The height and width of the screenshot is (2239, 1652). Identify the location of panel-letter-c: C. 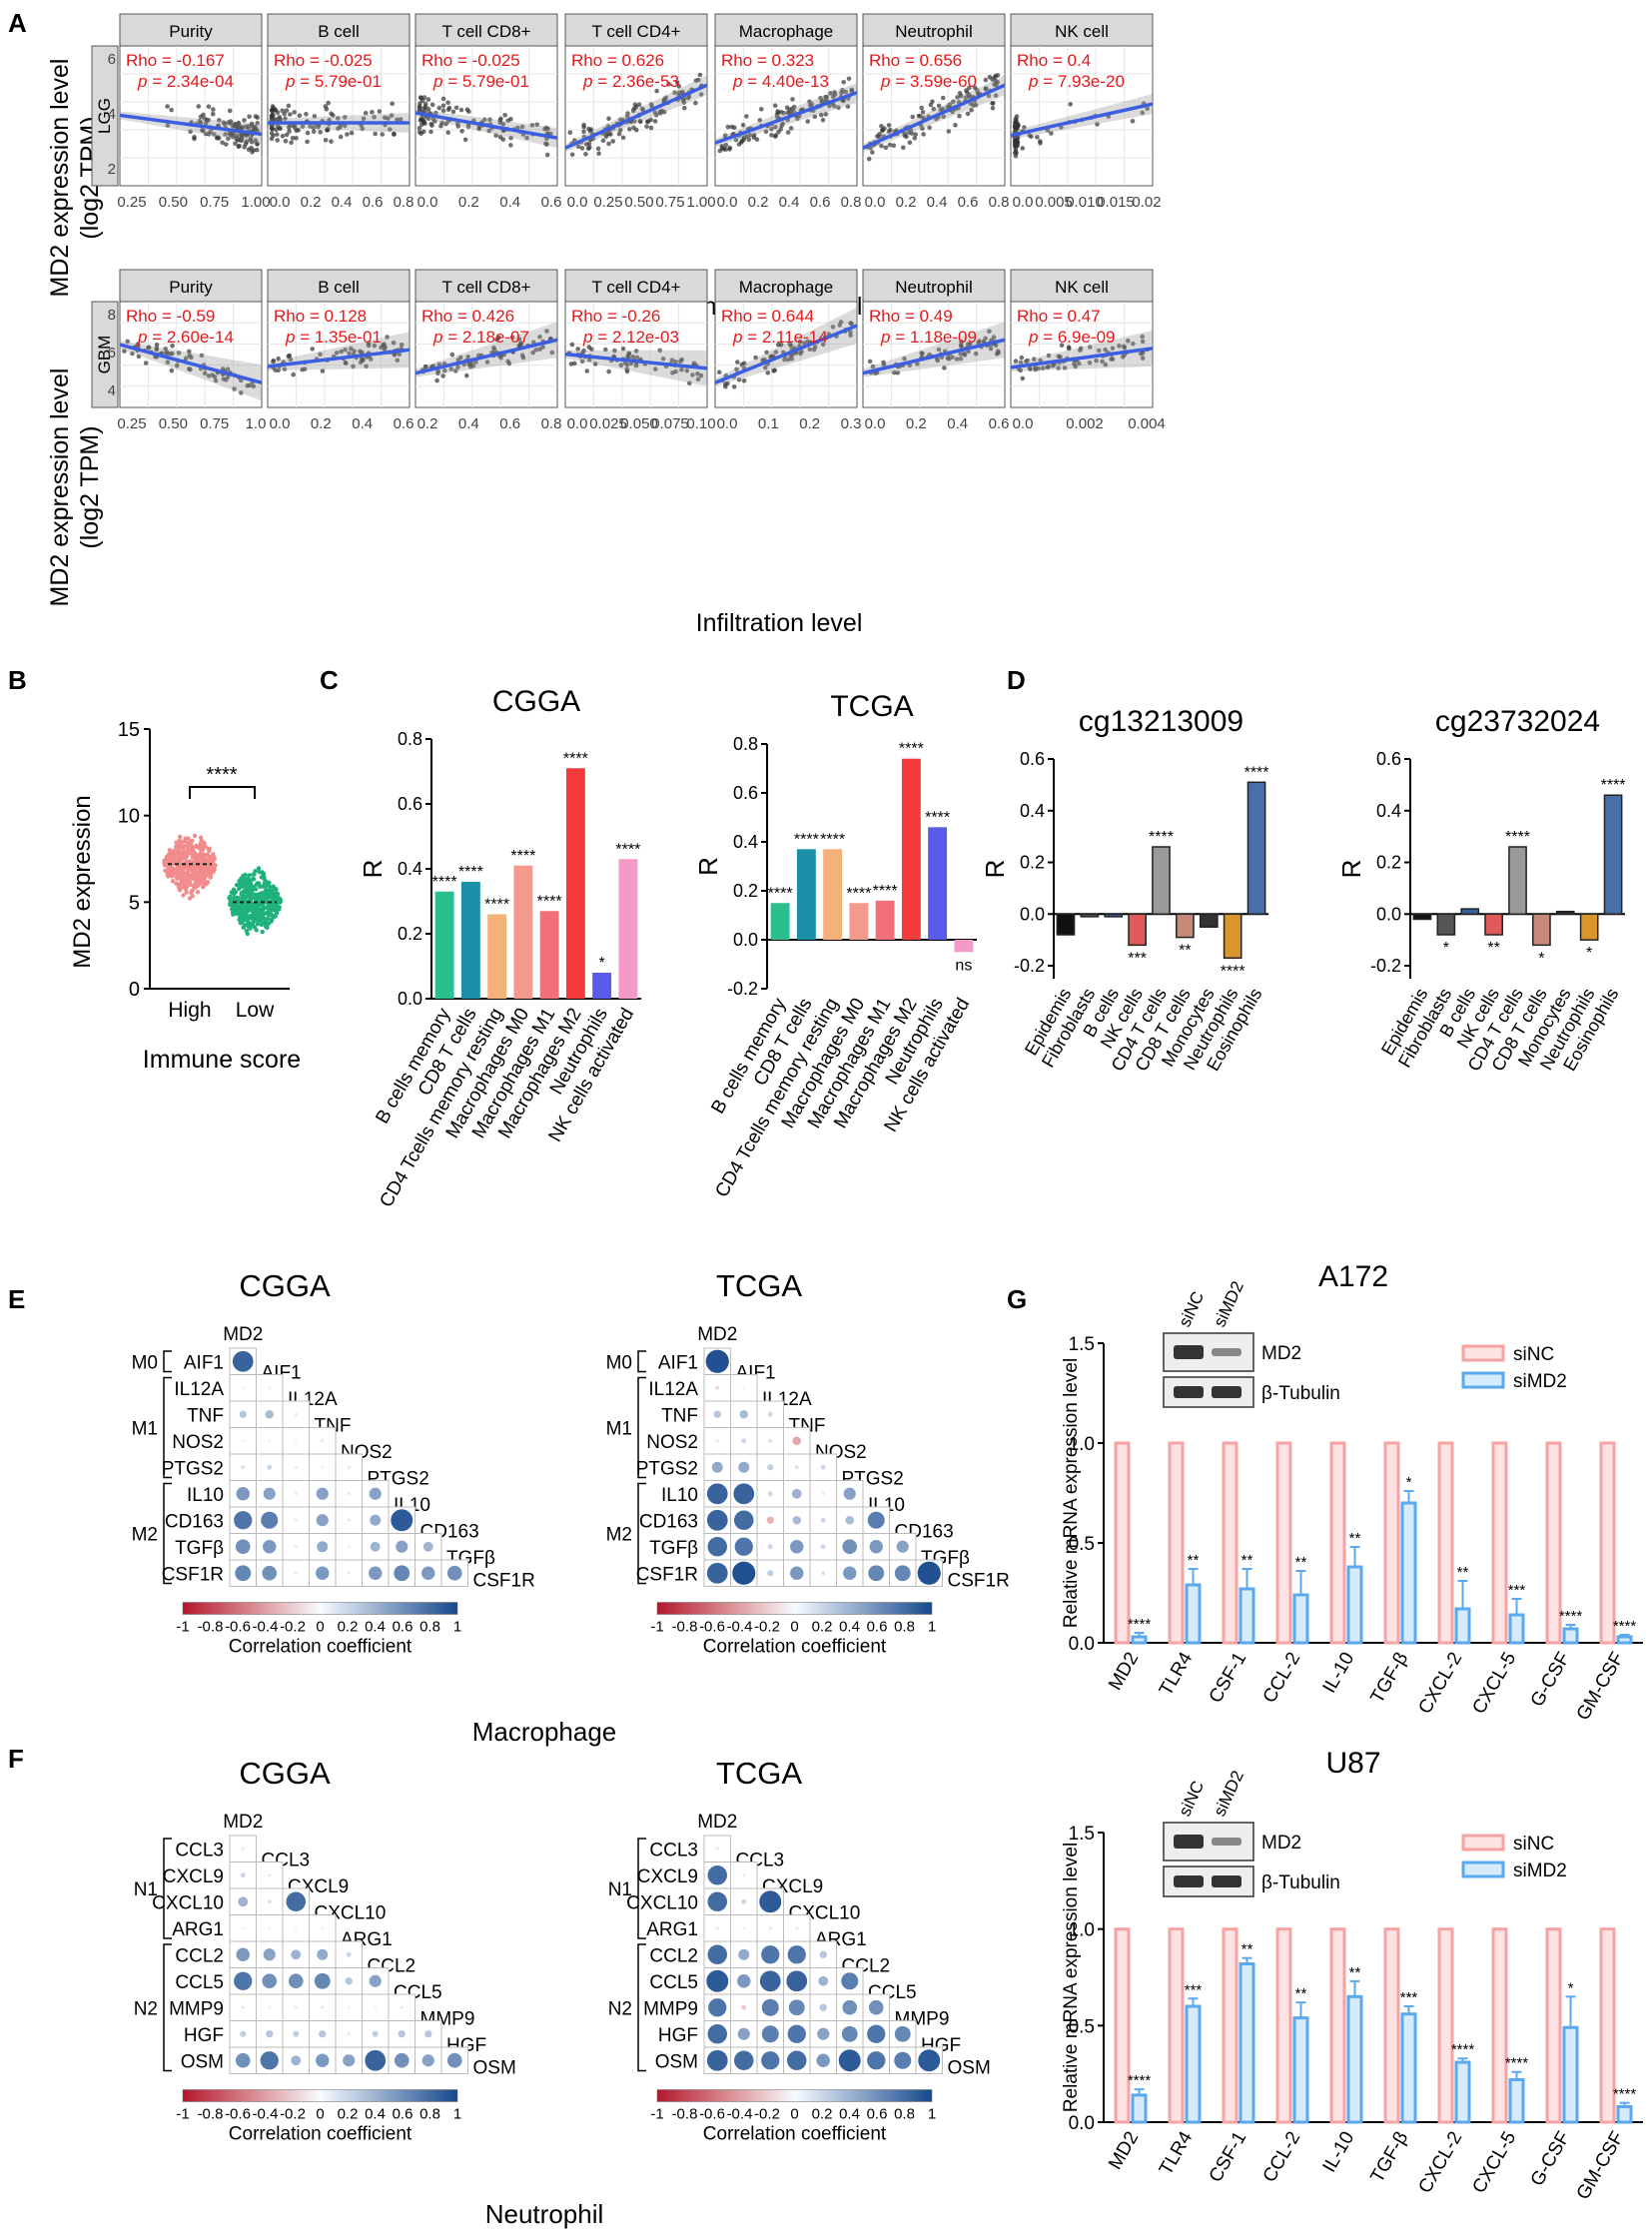
(329, 680).